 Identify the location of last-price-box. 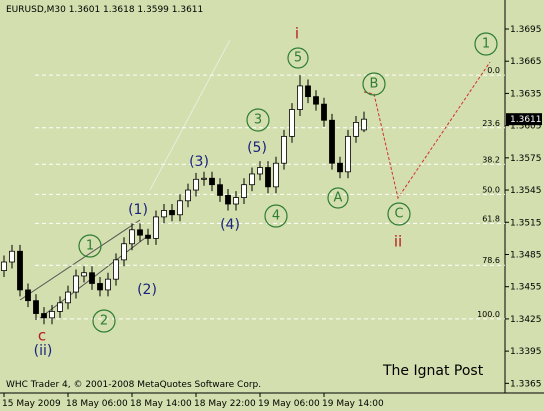
(524, 119).